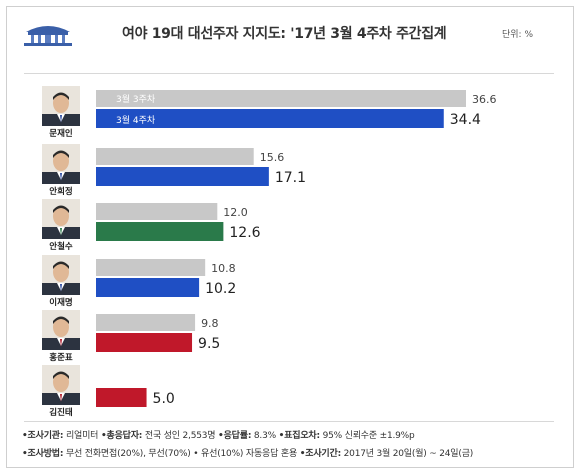  Describe the element at coordinates (121, 436) in the screenshot. I see `footer-key-respondents: •총응답자:` at that location.